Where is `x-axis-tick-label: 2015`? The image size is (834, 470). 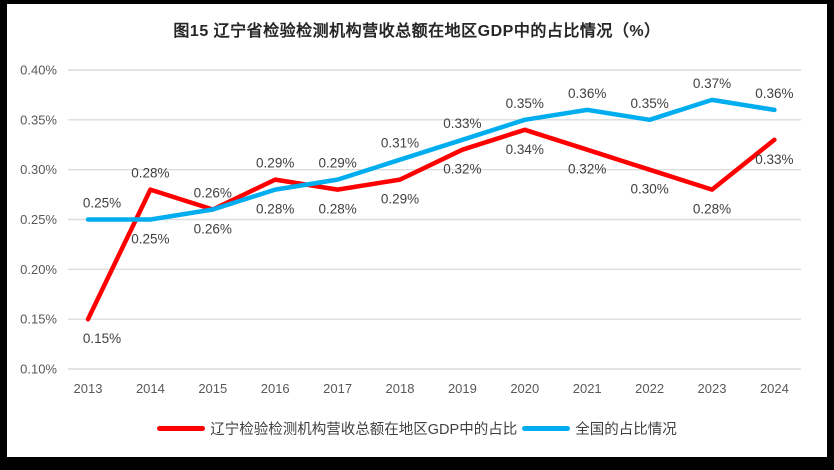
x-axis-tick-label: 2015 is located at coordinates (212, 388).